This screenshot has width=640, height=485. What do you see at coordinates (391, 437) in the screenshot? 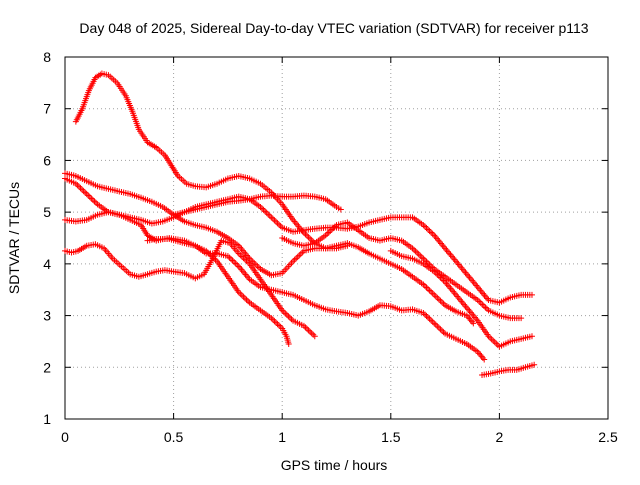
I see `x-tick-label: 1.5` at bounding box center [391, 437].